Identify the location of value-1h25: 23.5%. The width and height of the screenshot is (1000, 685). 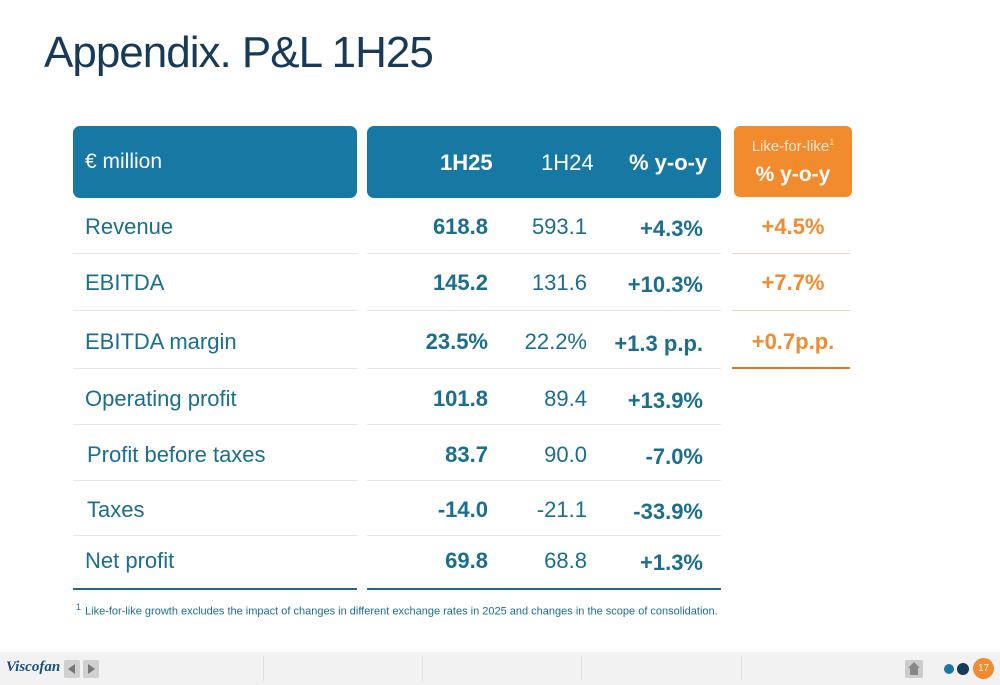
(456, 341).